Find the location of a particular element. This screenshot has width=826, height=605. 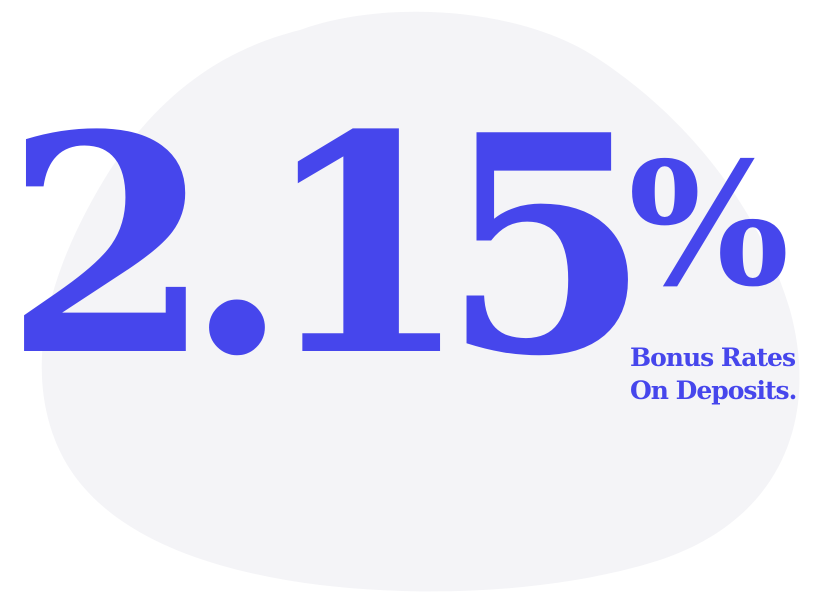

caption: Bonus Rates On Deposits. is located at coordinates (713, 374).